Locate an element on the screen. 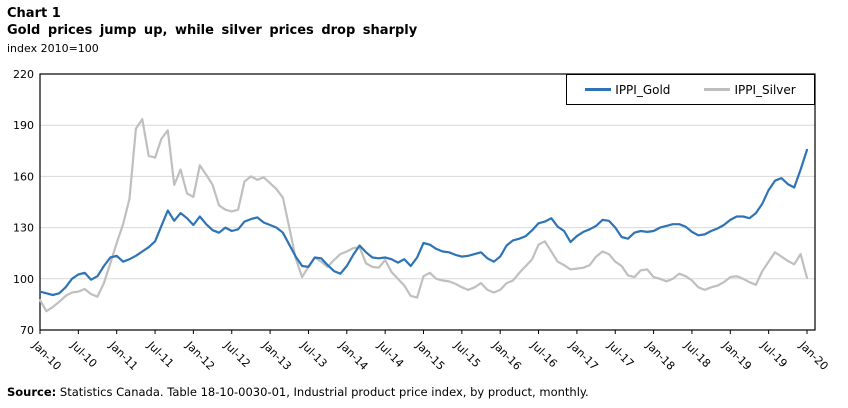 The image size is (848, 408). legend-label-silver: IPPI_Silver is located at coordinates (765, 89).